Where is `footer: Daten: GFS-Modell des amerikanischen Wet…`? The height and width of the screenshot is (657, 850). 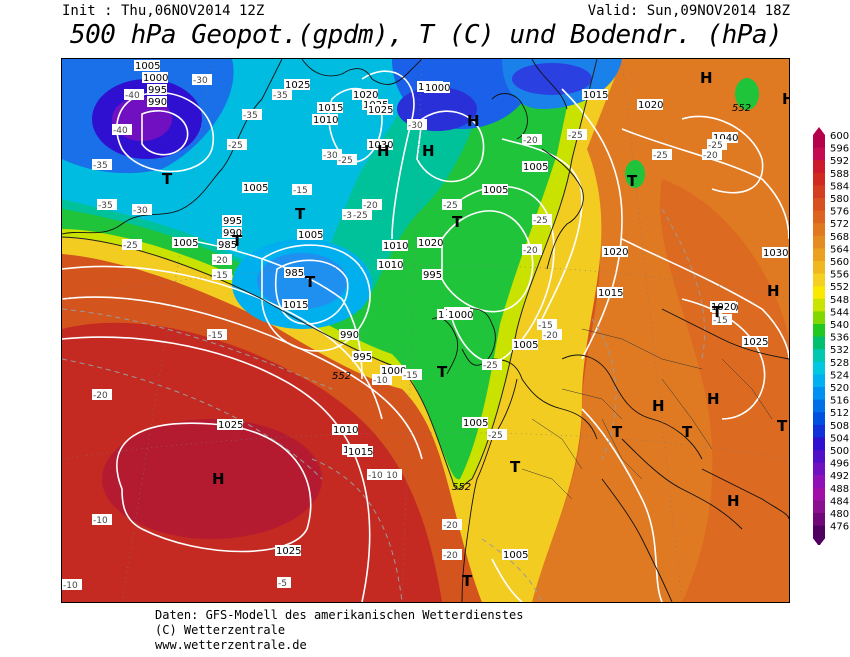 footer: Daten: GFS-Modell des amerikanischen Wet… is located at coordinates (339, 630).